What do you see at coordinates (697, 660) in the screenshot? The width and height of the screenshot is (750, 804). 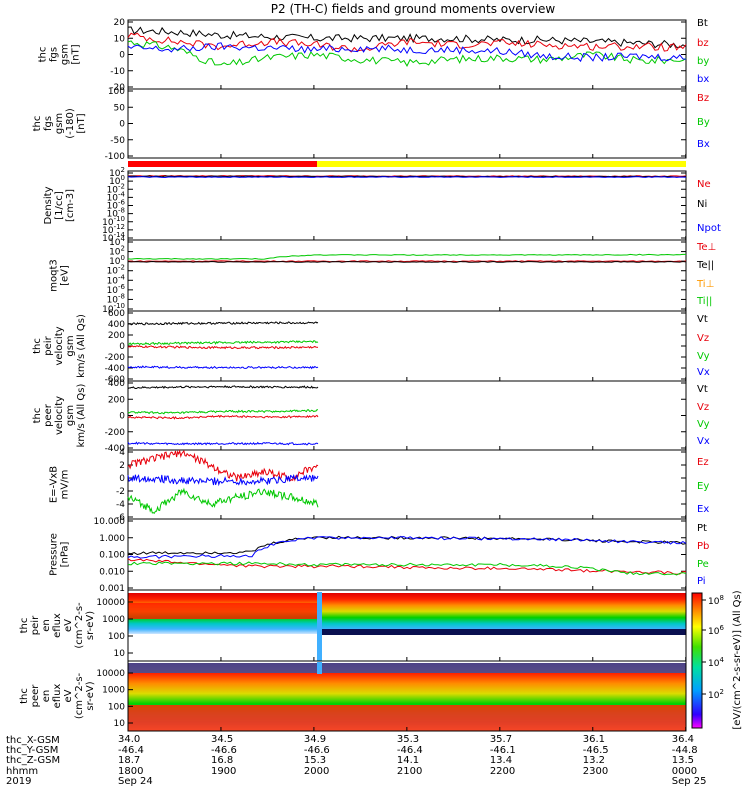 I see `colorbar-scale` at bounding box center [697, 660].